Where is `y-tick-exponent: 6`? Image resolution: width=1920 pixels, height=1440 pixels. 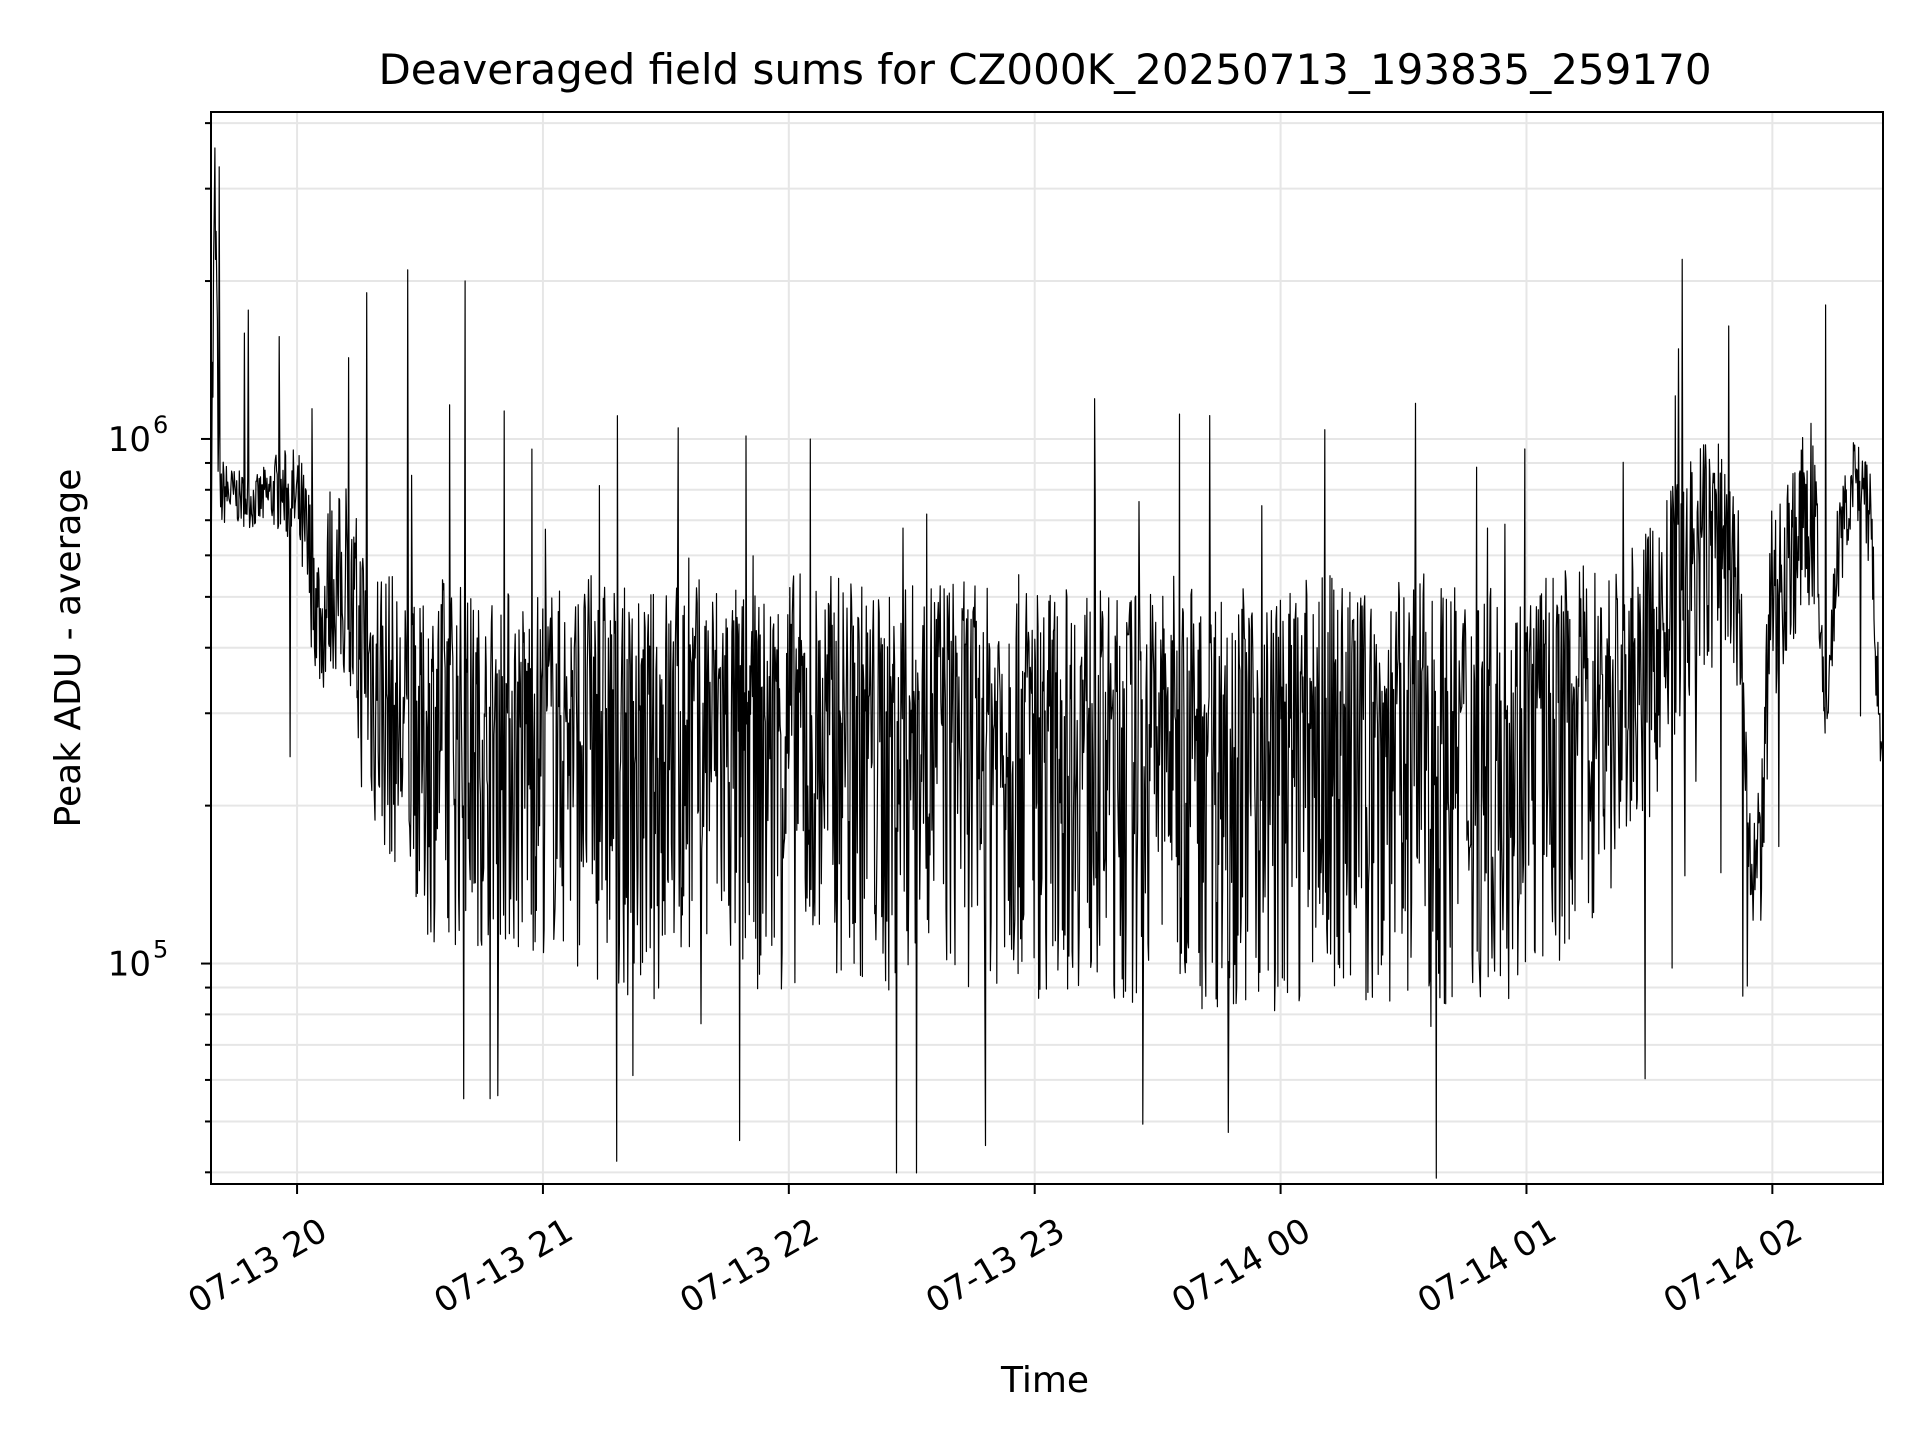 y-tick-exponent: 6 is located at coordinates (160, 425).